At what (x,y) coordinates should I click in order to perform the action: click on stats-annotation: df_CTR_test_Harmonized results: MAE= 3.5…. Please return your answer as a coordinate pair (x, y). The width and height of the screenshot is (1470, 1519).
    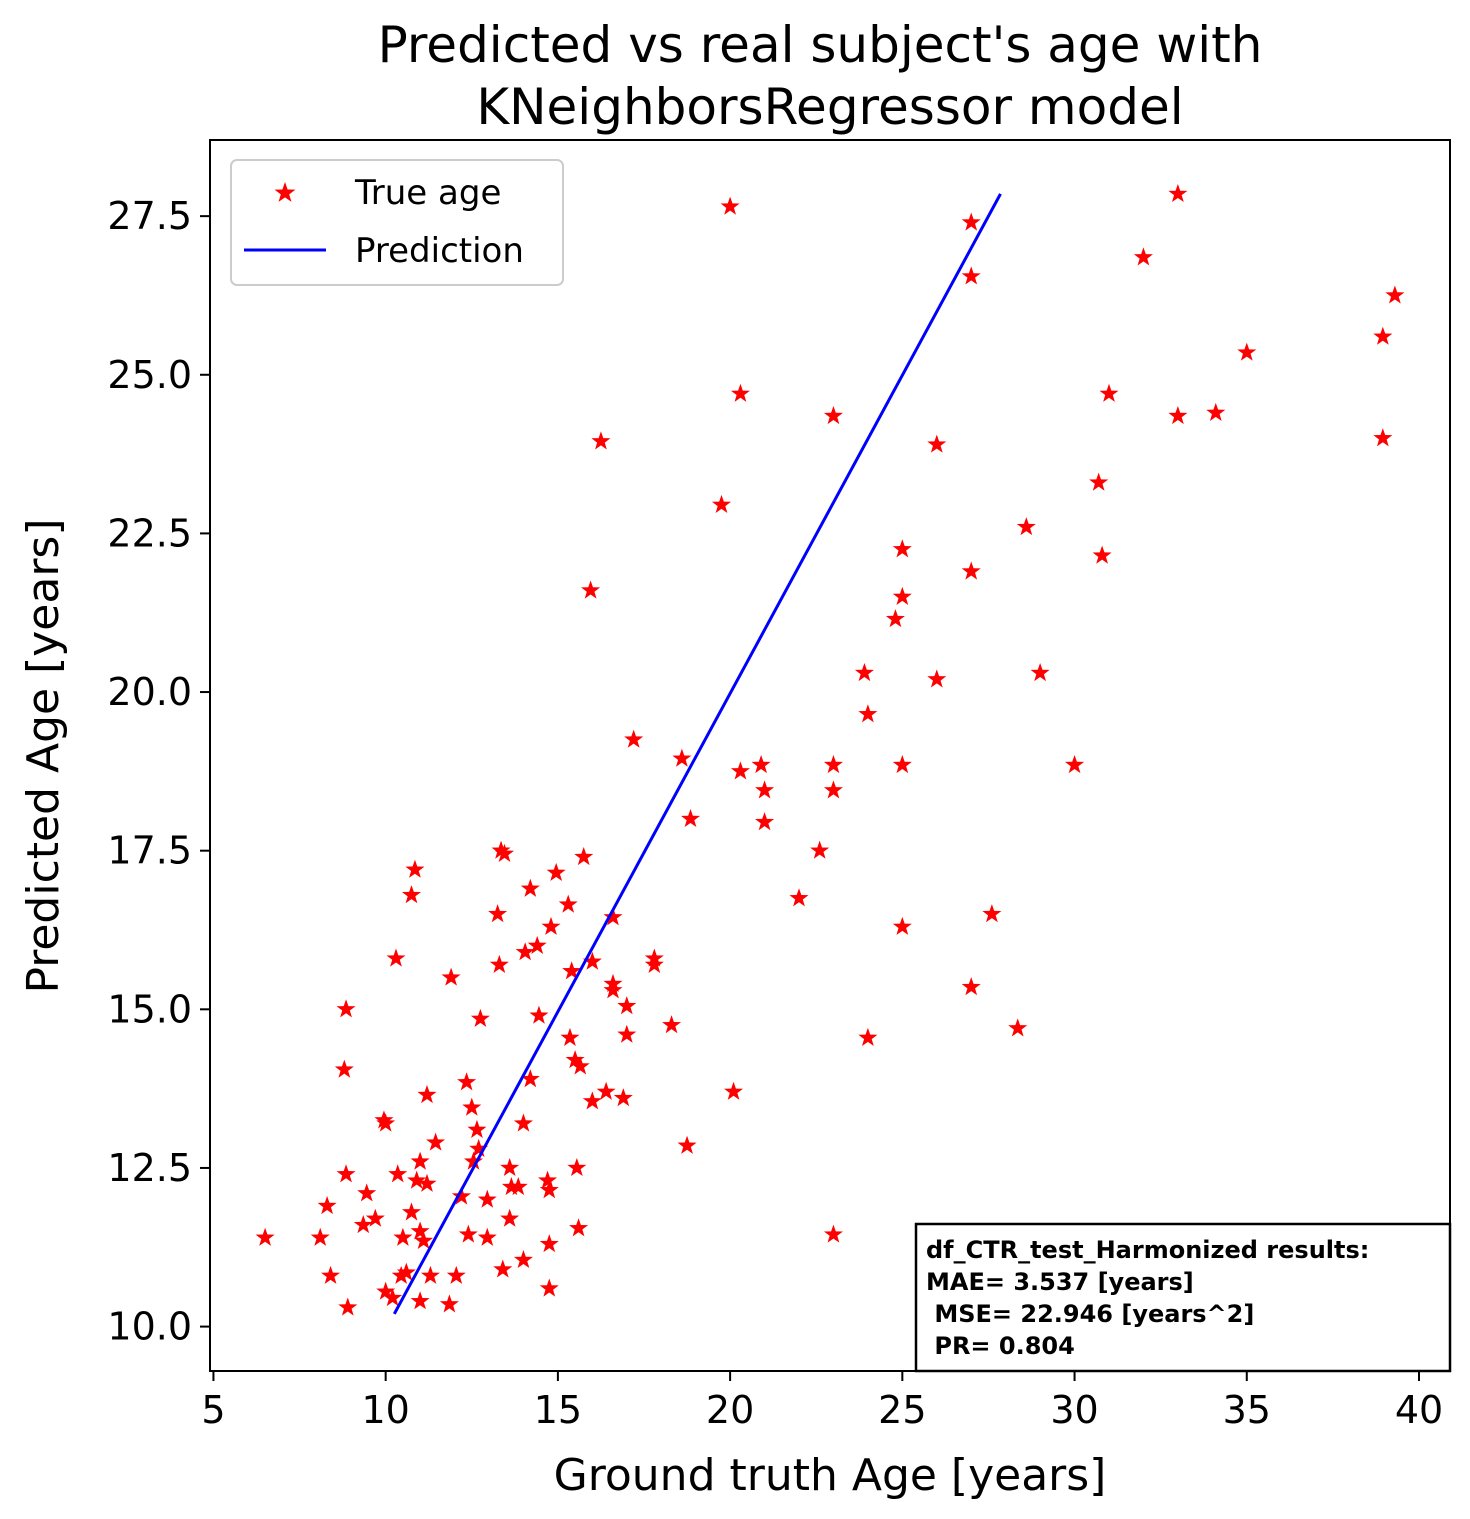
    Looking at the image, I should click on (1183, 1297).